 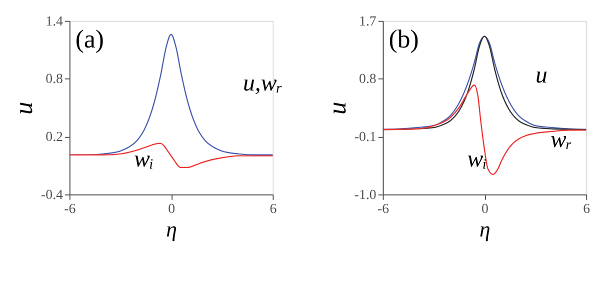 I want to click on y-tick-label: 1.7, so click(x=367, y=22).